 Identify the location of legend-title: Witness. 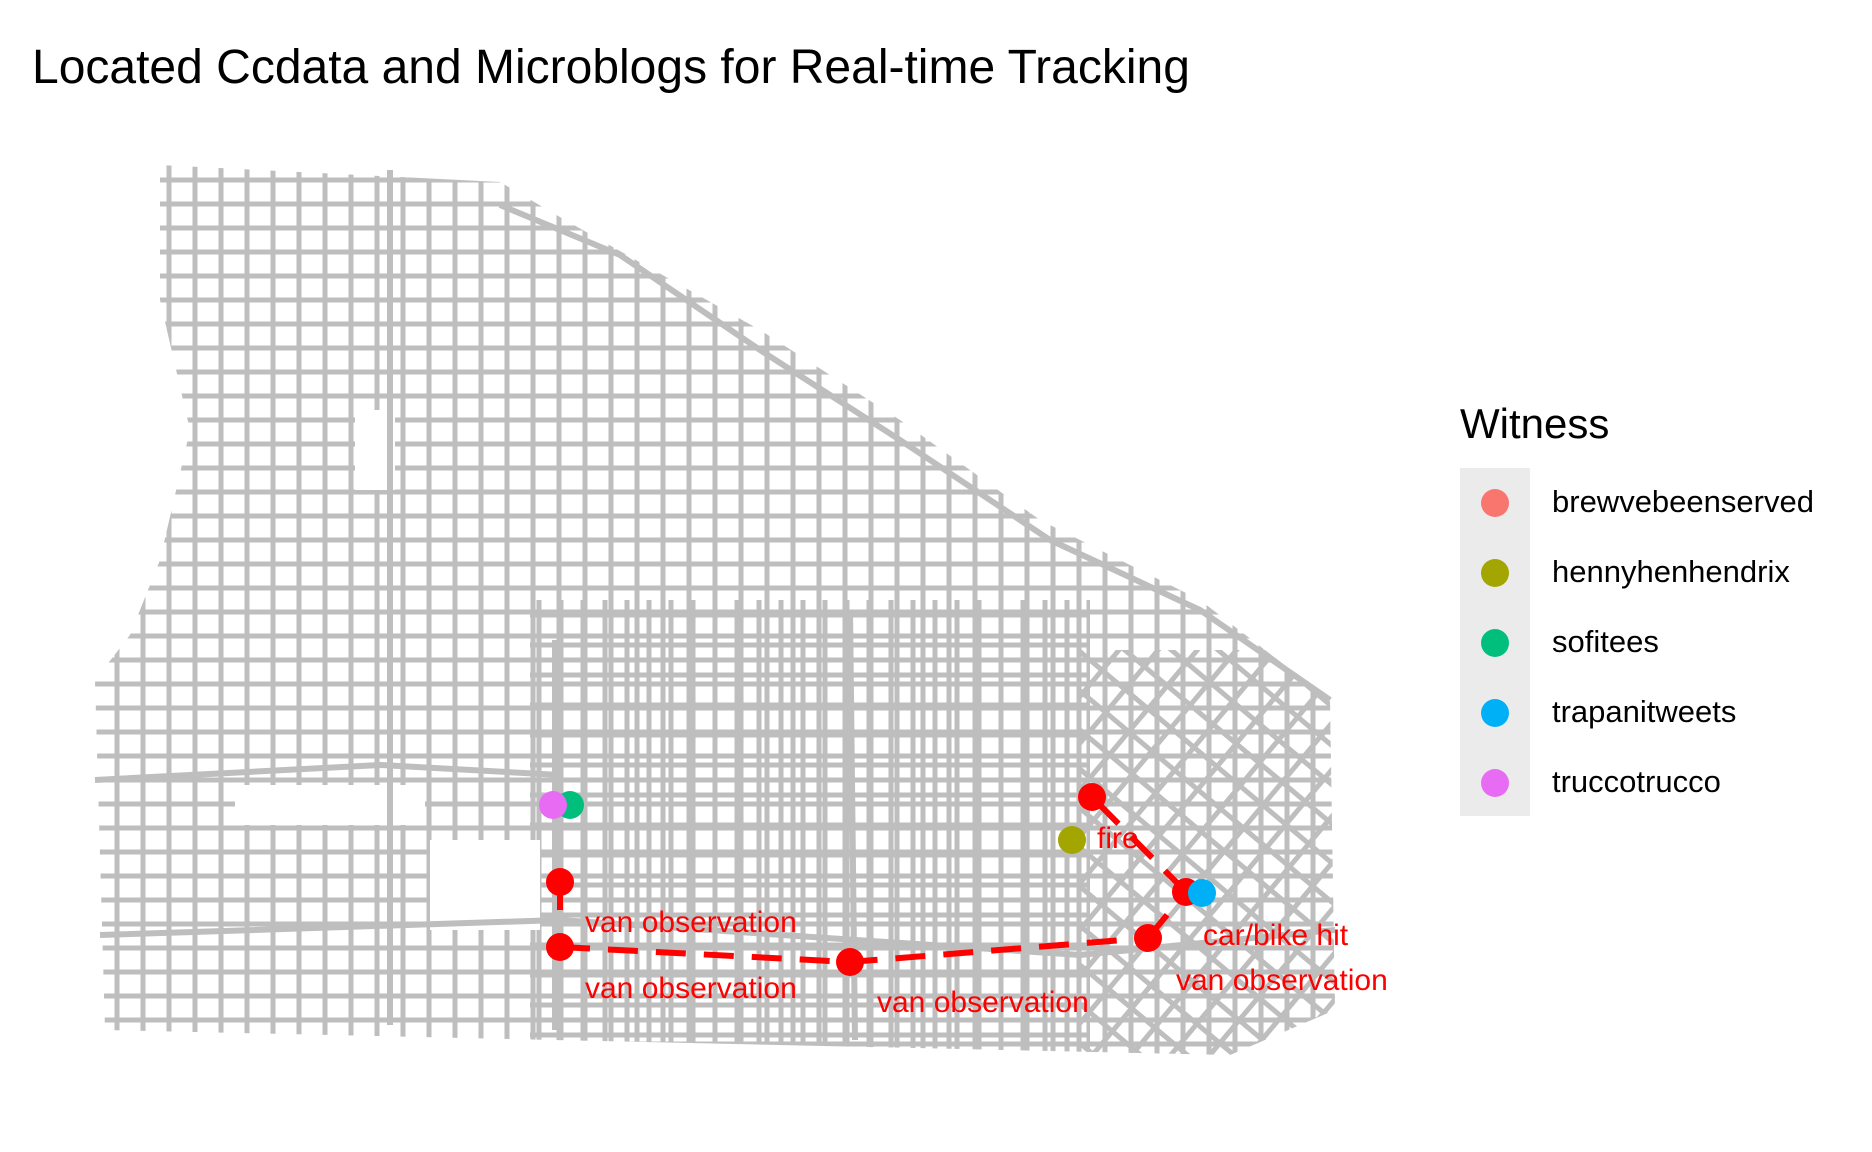
(1535, 423).